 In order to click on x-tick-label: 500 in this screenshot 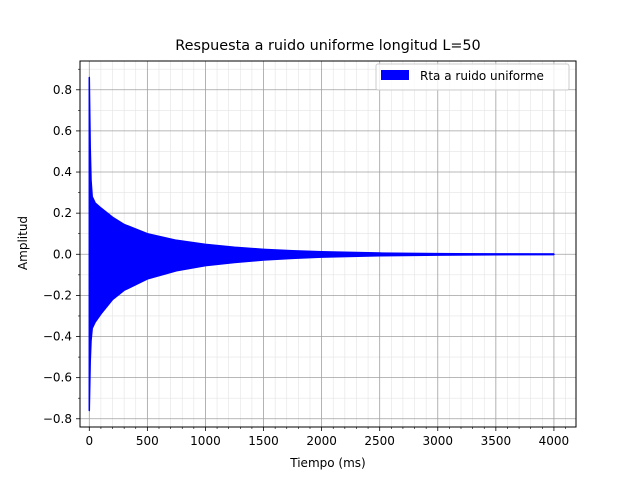, I will do `click(147, 441)`.